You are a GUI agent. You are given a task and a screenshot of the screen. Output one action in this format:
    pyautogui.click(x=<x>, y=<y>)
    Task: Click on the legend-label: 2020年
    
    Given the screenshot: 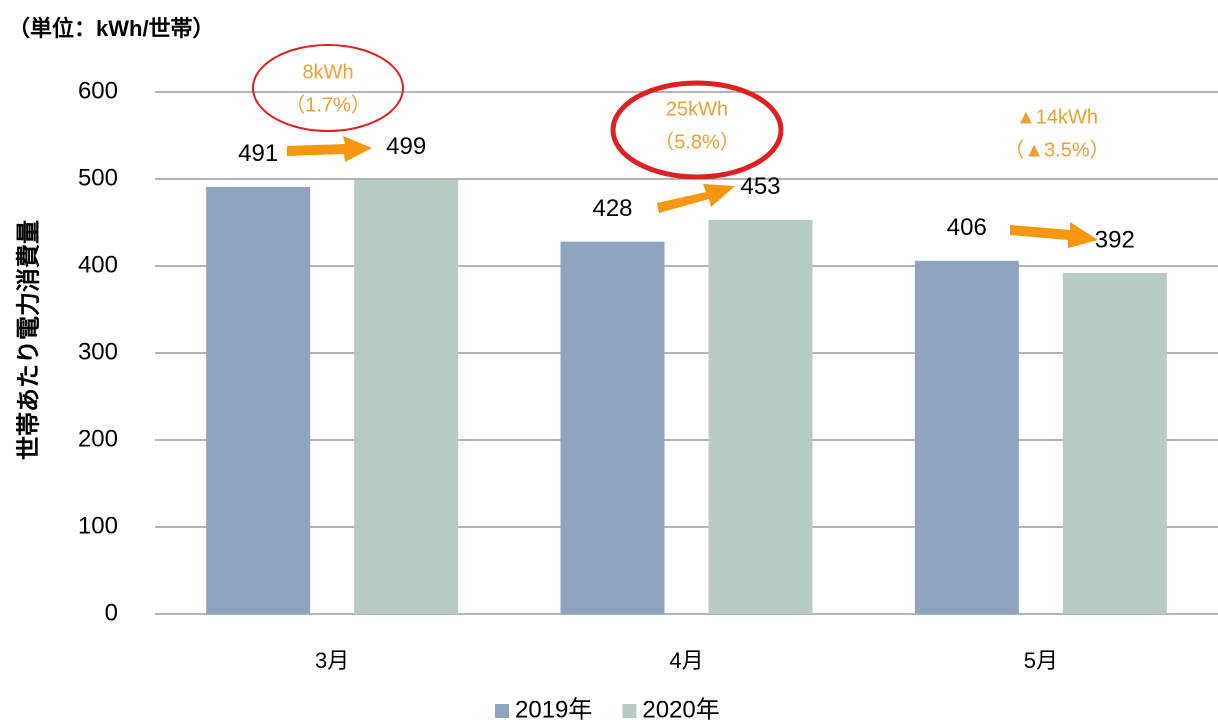 What is the action you would take?
    pyautogui.click(x=680, y=709)
    